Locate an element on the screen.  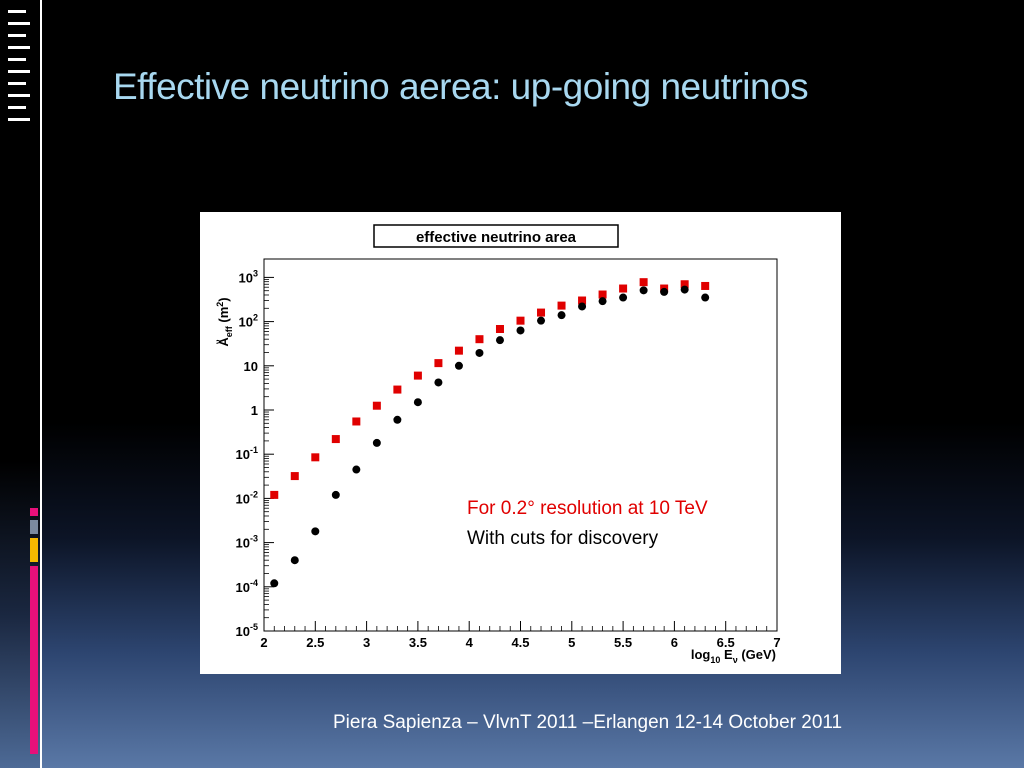
x-axis: 2 2.5 3 3.5 4 4.5 5 5.5 6 6.5 7 is located at coordinates (520, 635).